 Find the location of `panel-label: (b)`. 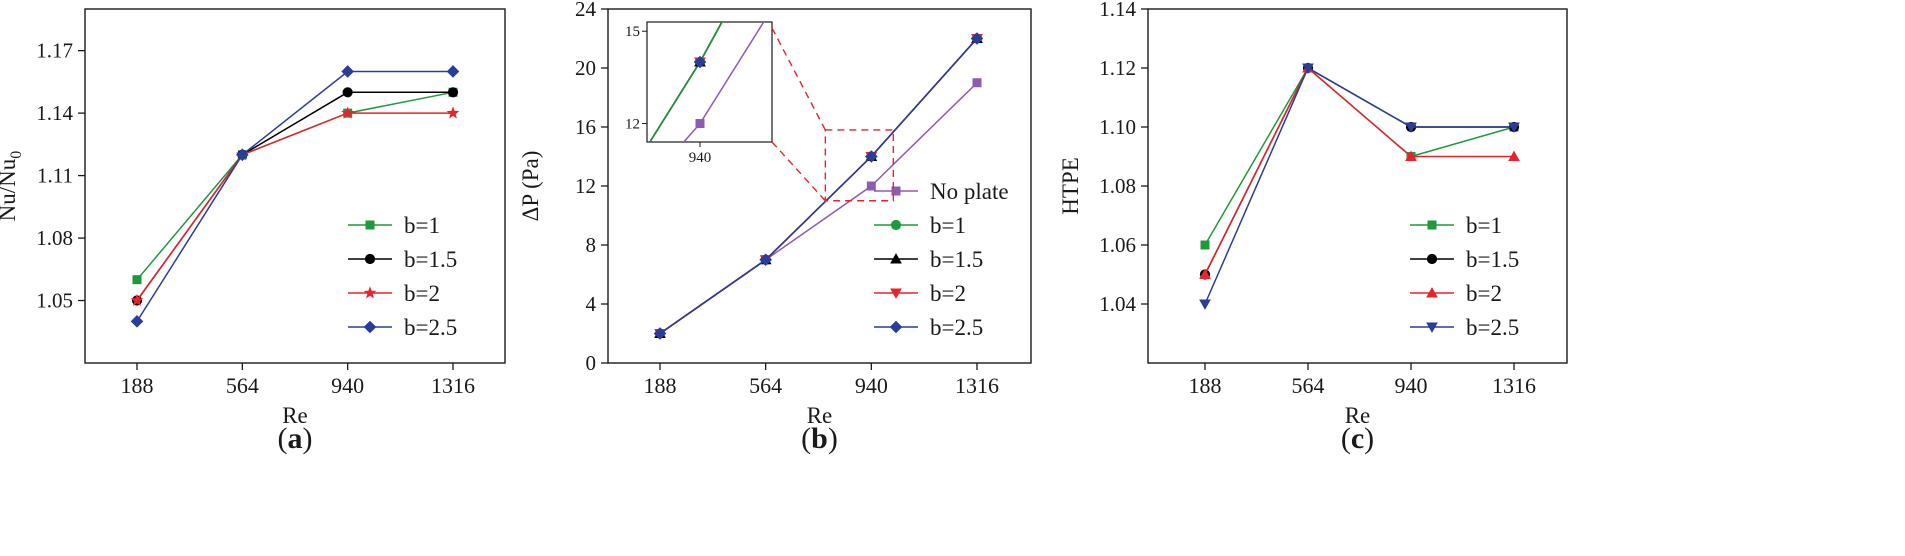

panel-label: (b) is located at coordinates (819, 438).